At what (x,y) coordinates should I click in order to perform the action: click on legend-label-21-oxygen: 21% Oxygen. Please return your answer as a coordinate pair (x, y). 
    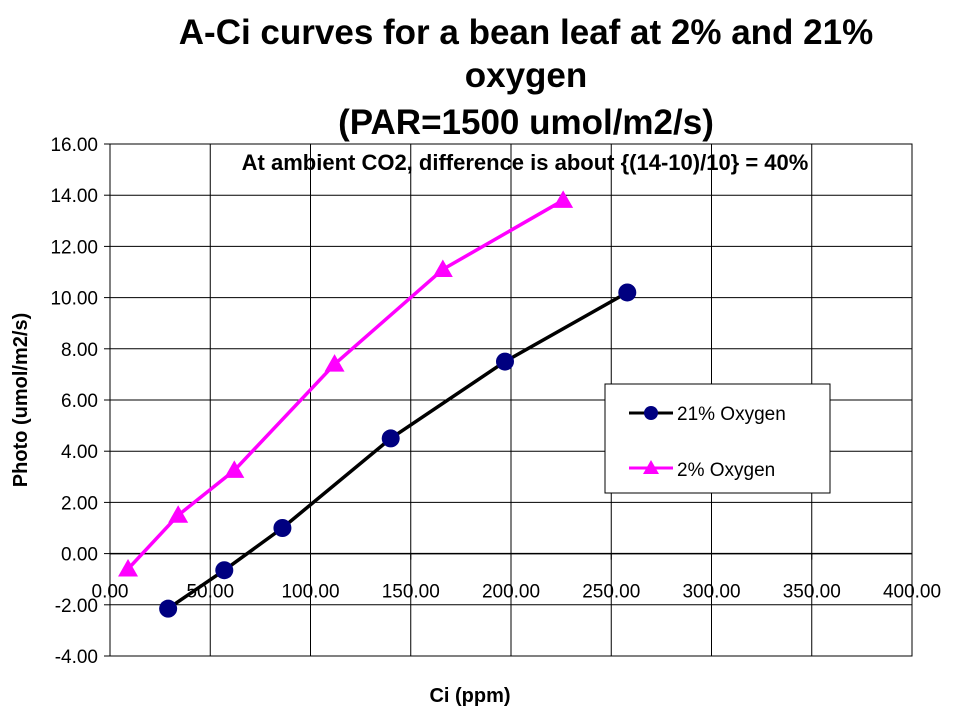
    Looking at the image, I should click on (731, 414).